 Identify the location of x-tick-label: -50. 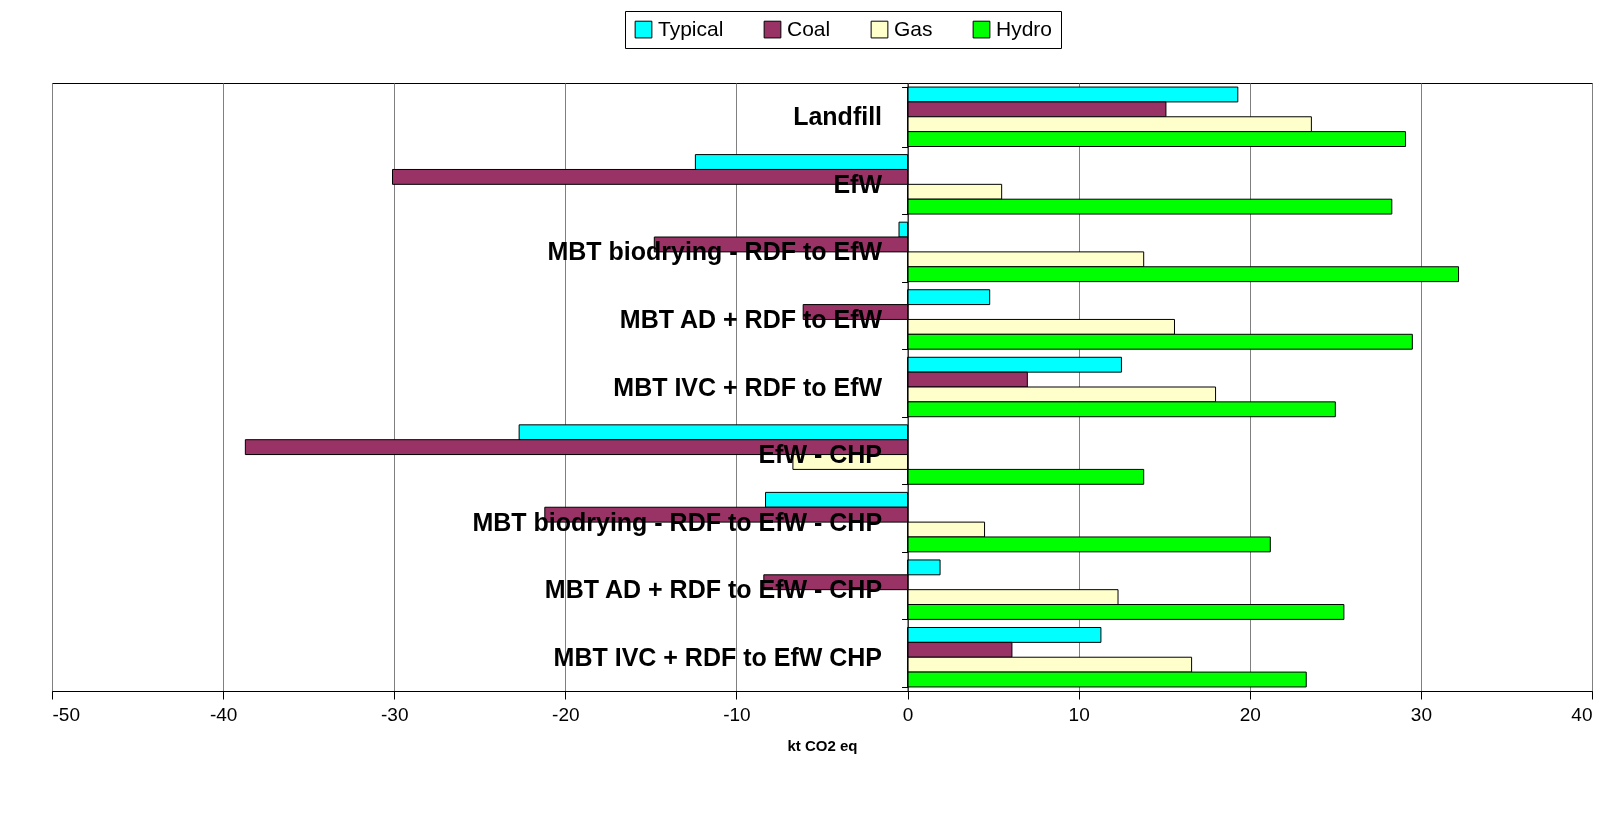
(66, 714).